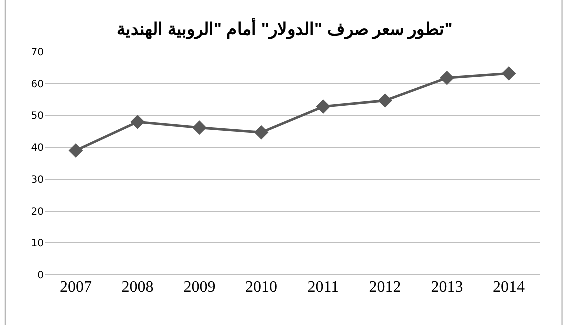 This screenshot has width=570, height=325. Describe the element at coordinates (447, 287) in the screenshot. I see `x-tick-label: 2013` at that location.